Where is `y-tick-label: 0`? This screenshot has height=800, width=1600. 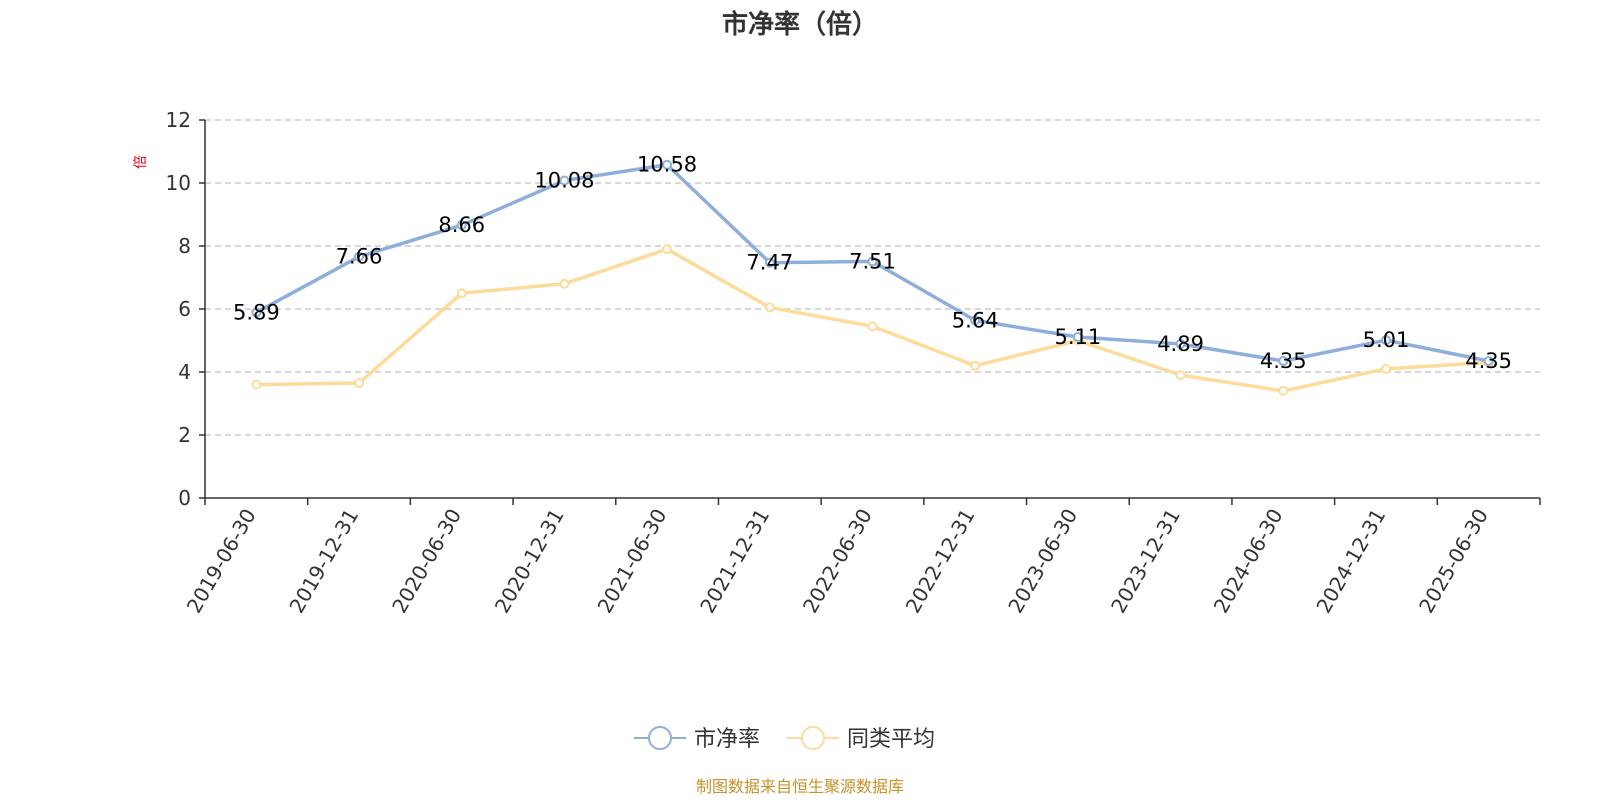
y-tick-label: 0 is located at coordinates (184, 498).